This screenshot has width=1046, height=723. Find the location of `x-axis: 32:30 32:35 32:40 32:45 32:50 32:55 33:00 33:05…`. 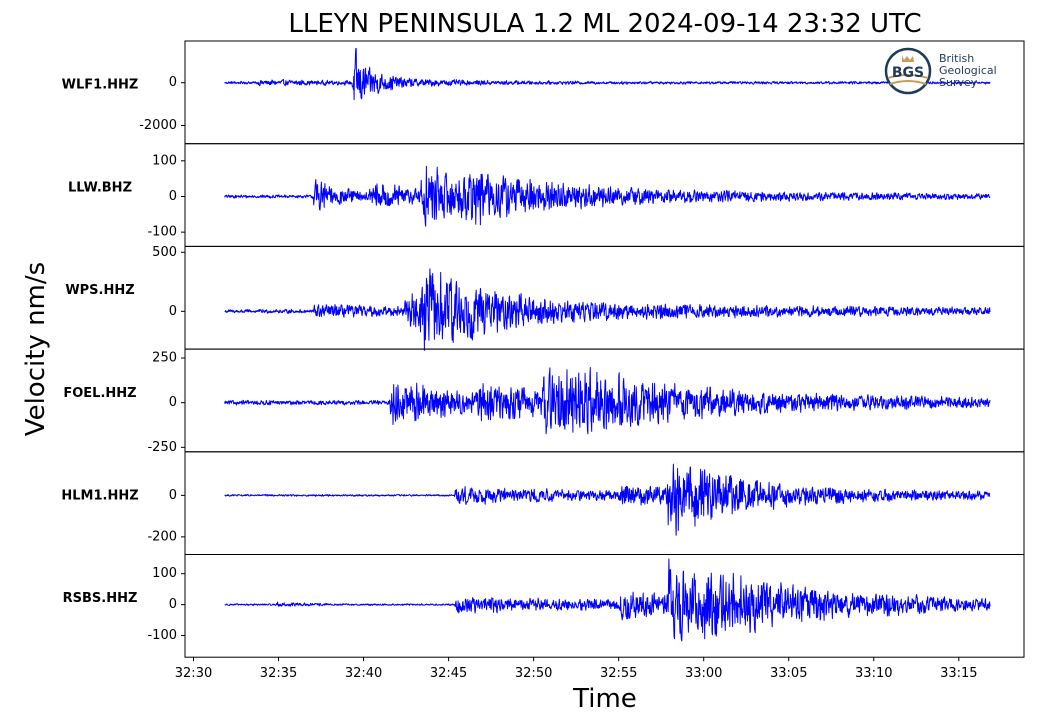

x-axis: 32:30 32:35 32:40 32:45 32:50 32:55 33:00 33:05… is located at coordinates (576, 669).